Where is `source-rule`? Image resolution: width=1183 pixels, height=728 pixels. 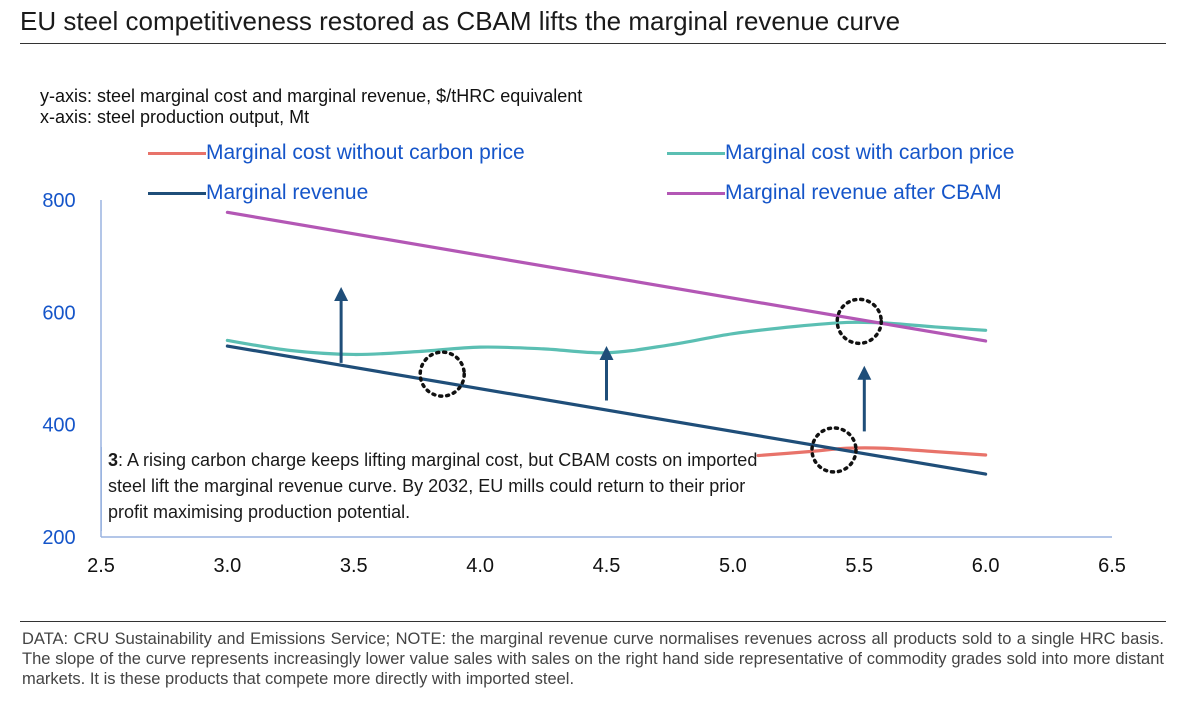 source-rule is located at coordinates (593, 621).